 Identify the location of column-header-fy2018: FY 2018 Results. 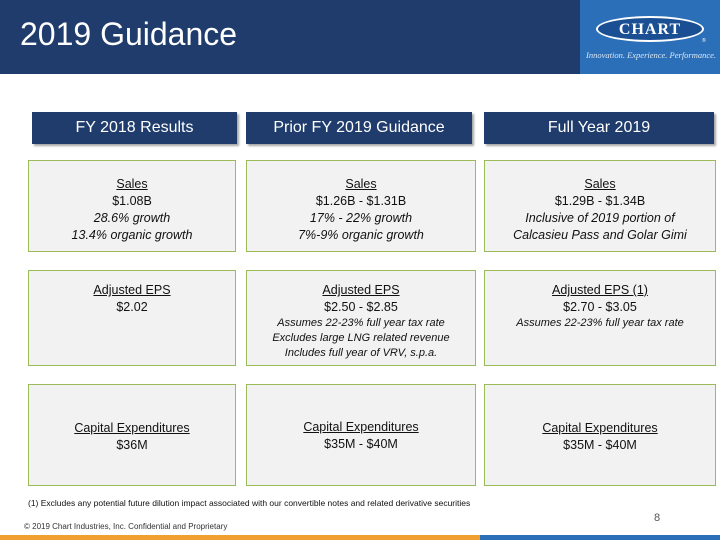
(134, 128).